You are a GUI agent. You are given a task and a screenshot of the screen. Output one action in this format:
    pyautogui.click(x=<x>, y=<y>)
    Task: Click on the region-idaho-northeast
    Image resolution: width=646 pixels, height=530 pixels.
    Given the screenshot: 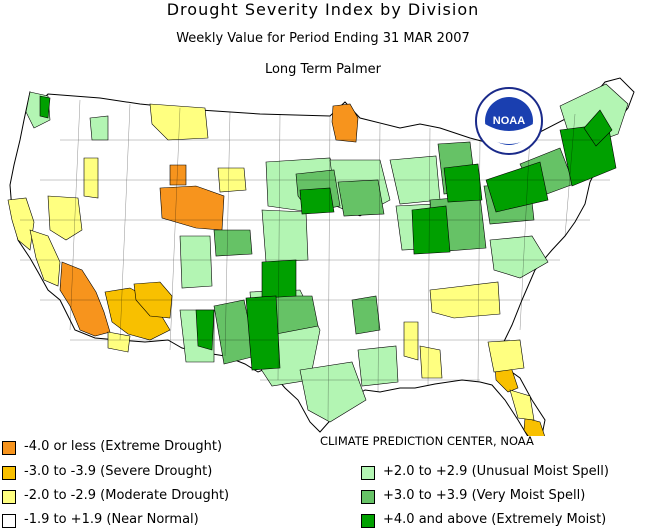 What is the action you would take?
    pyautogui.click(x=91, y=178)
    